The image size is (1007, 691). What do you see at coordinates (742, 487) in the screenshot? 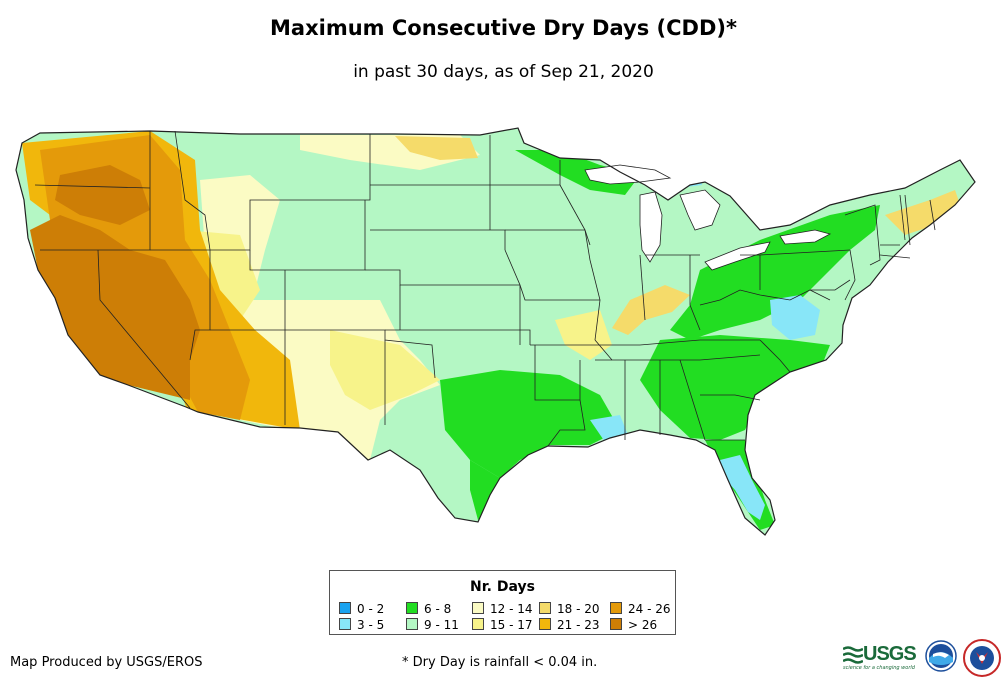
I see `zone-3-5-florida` at bounding box center [742, 487].